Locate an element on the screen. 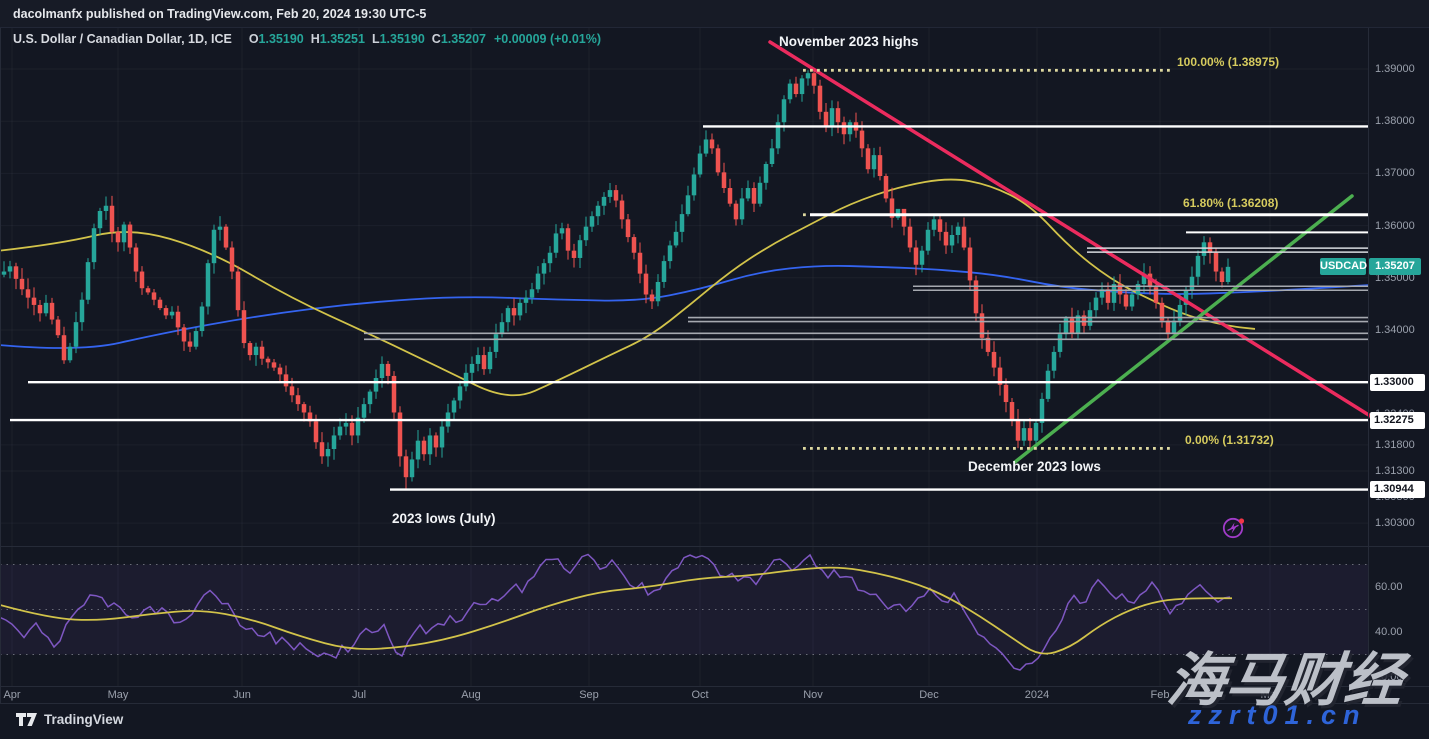 The image size is (1429, 739). time-tick-Dec: Dec is located at coordinates (929, 695).